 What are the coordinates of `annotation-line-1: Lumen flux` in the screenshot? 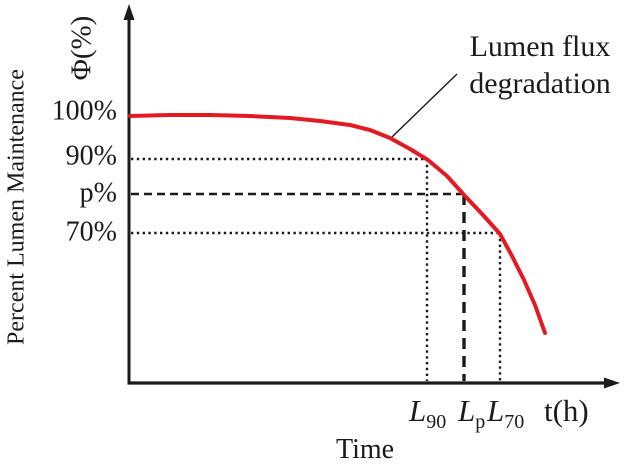 It's located at (540, 46).